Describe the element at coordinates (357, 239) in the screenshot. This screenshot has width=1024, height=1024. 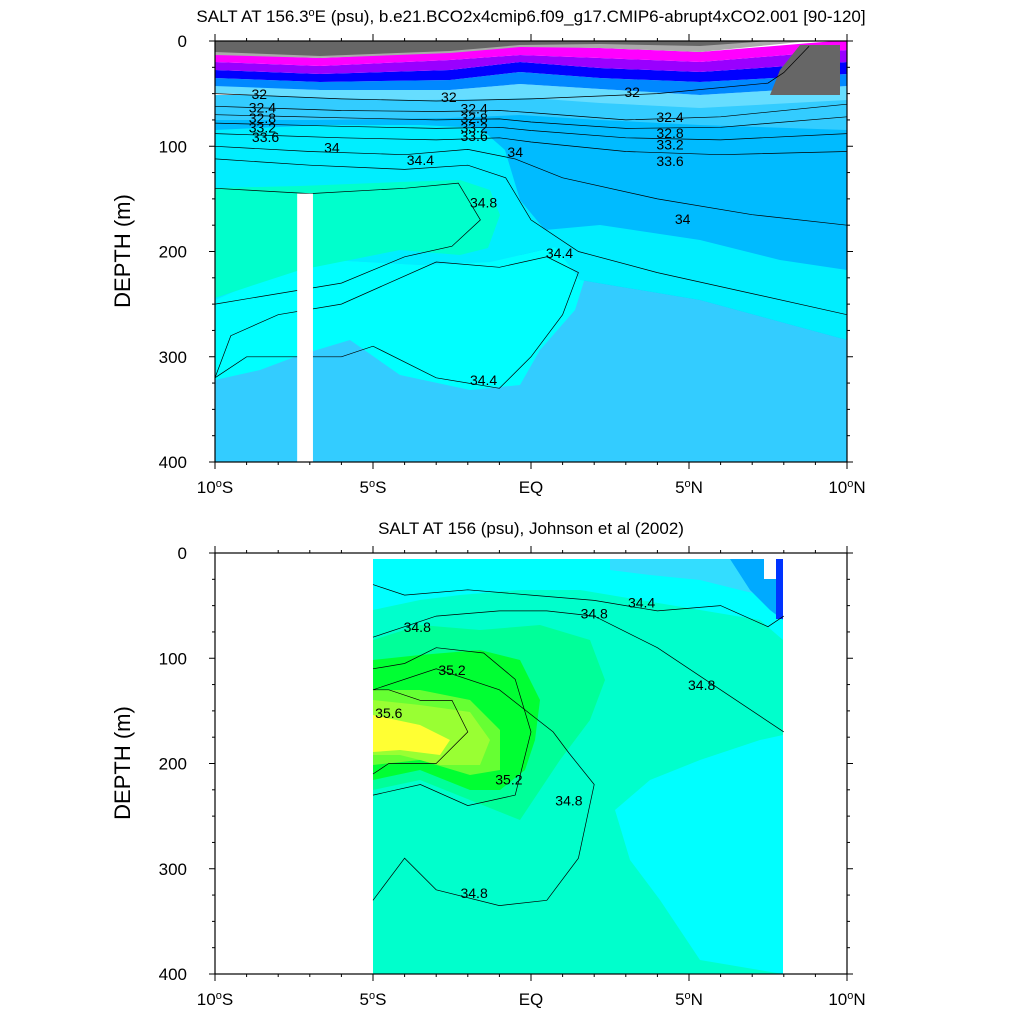
I see `field-fill-34.8` at that location.